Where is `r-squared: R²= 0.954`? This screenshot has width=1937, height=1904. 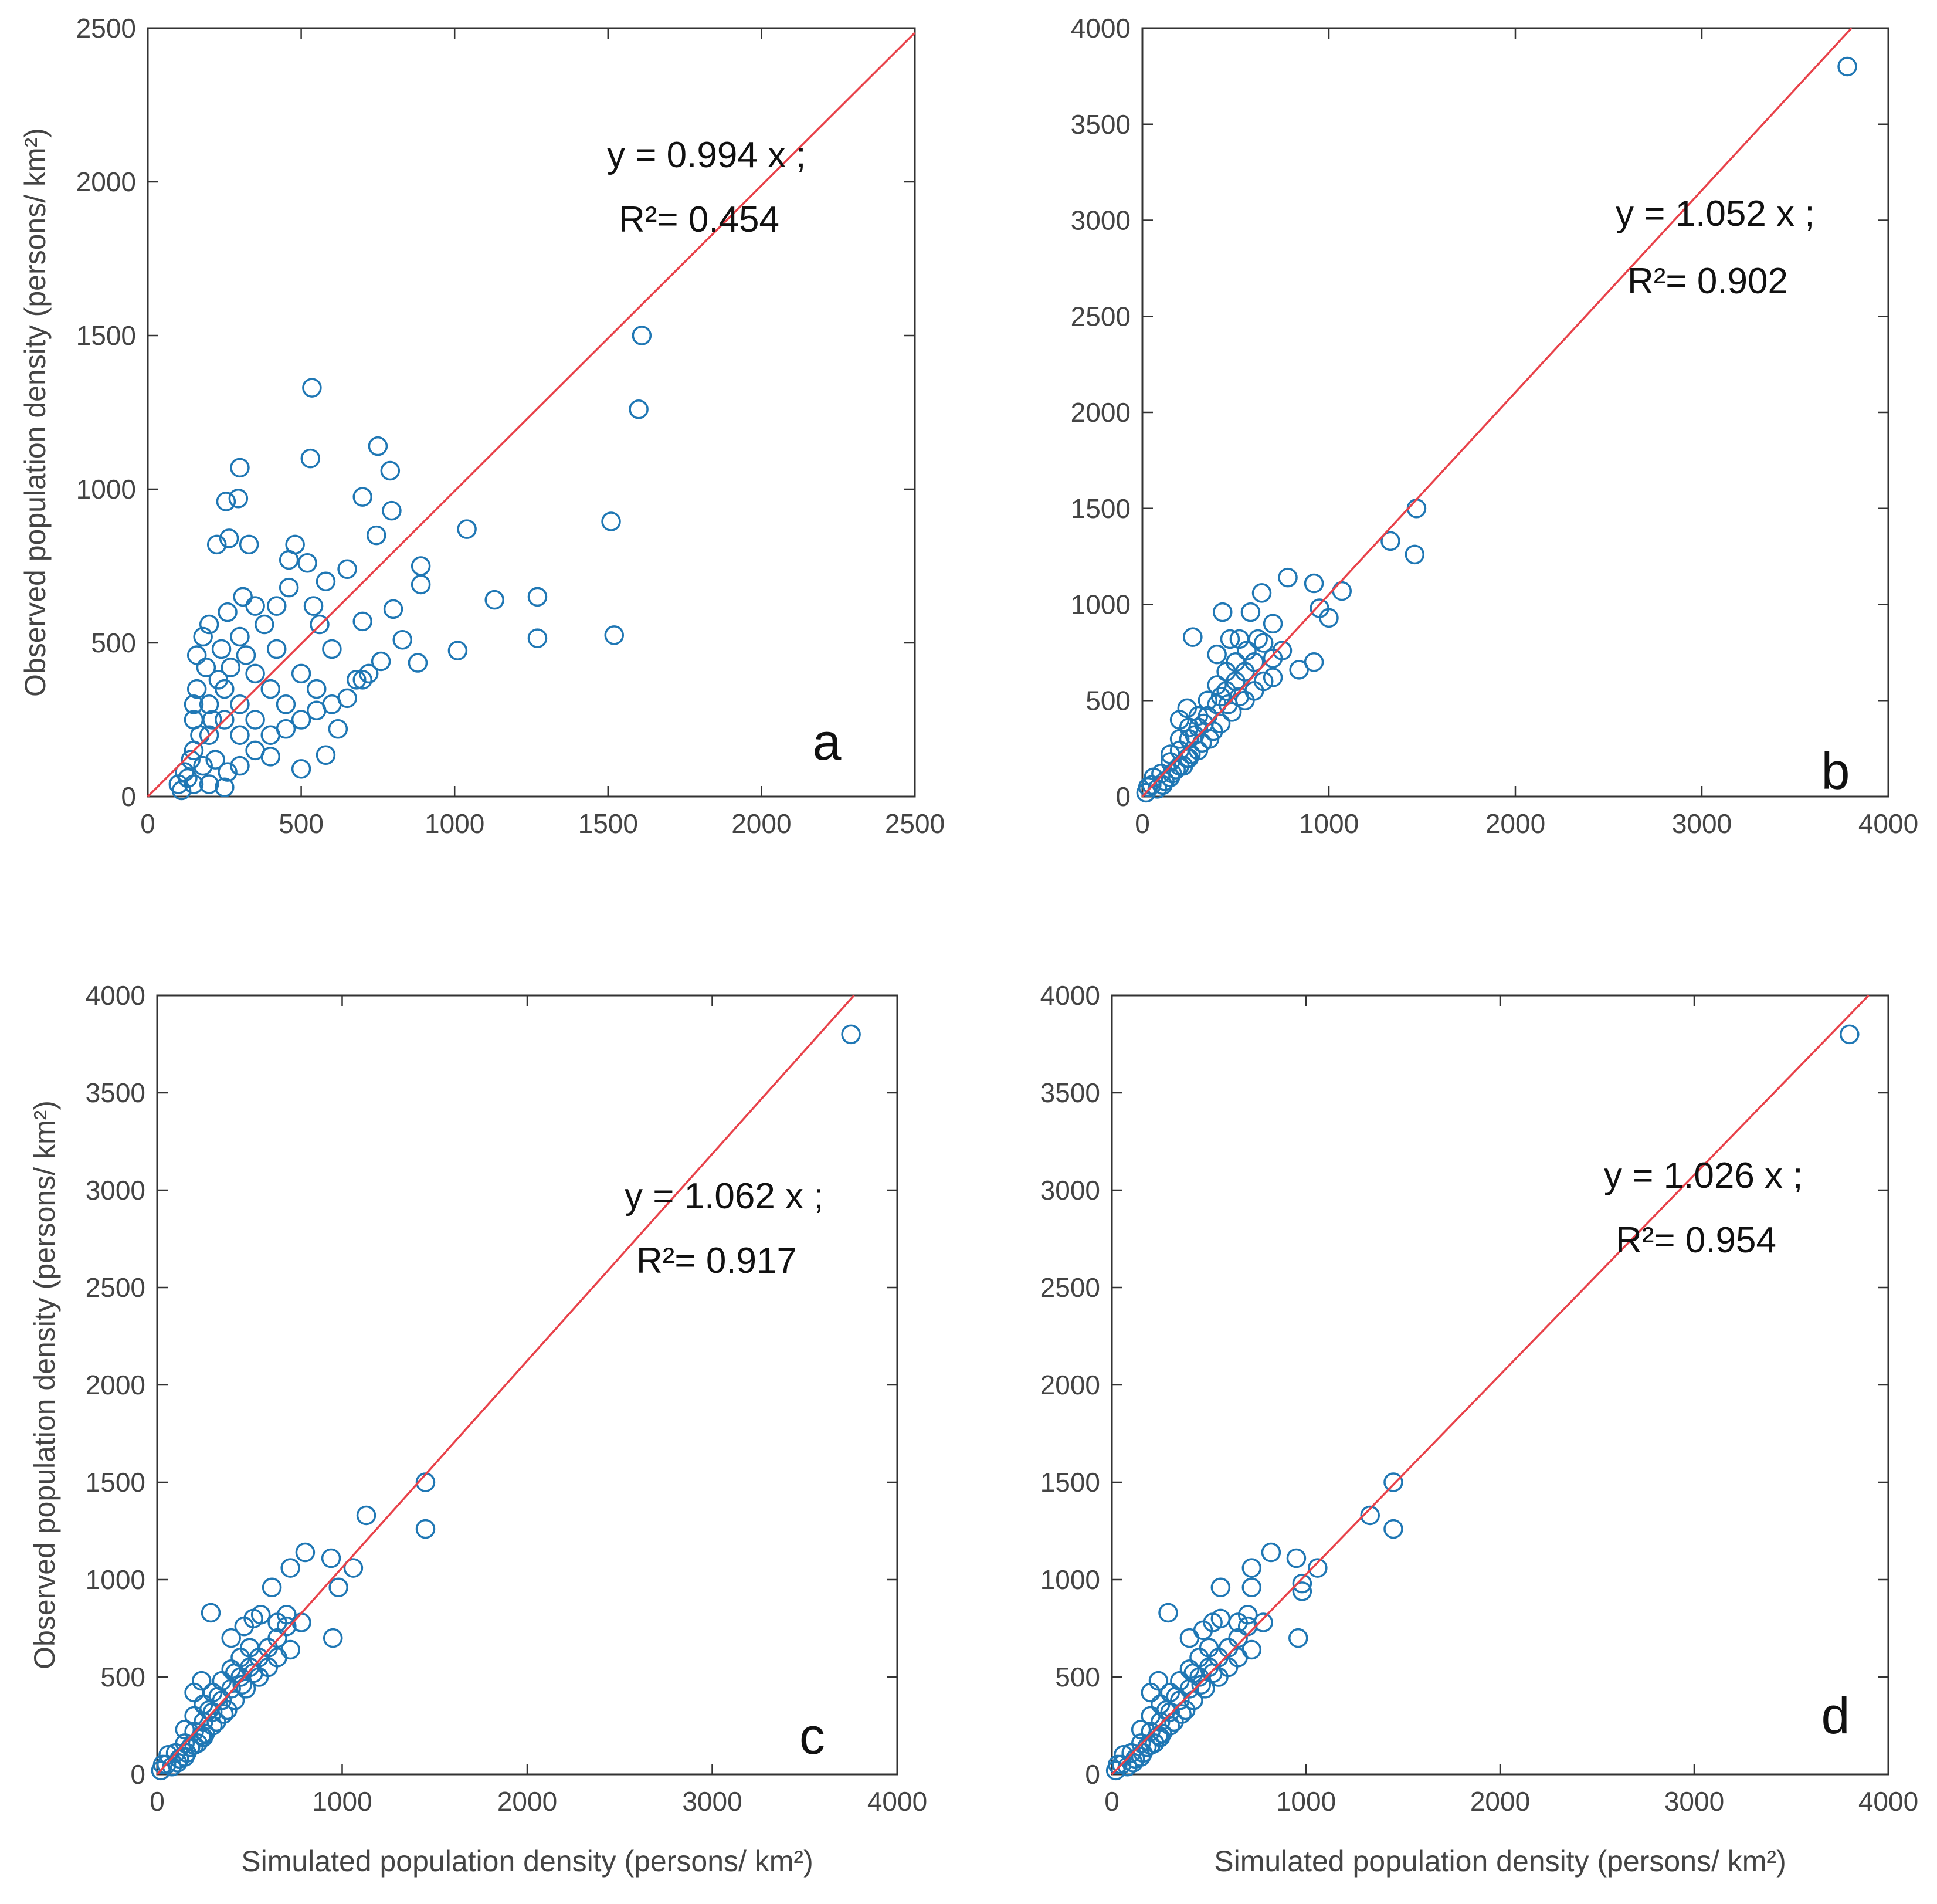
r-squared: R²= 0.954 is located at coordinates (1696, 1240).